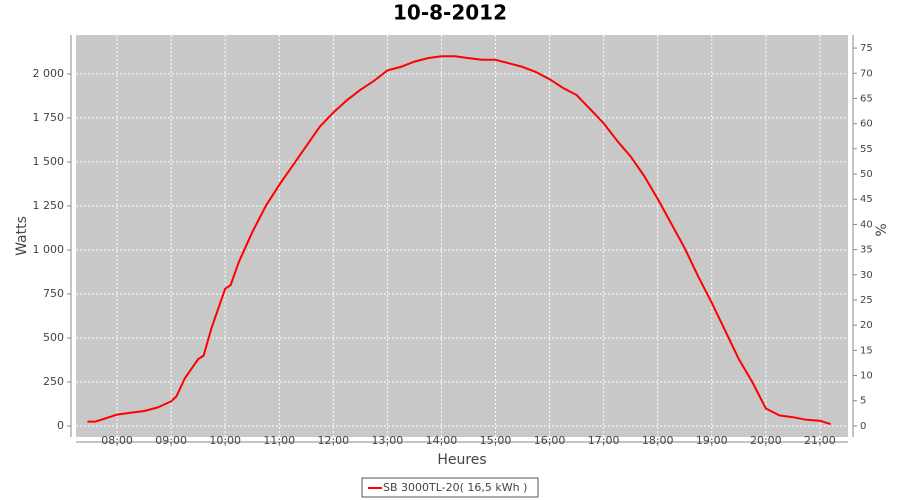 The height and width of the screenshot is (500, 900). What do you see at coordinates (866, 300) in the screenshot?
I see `y2-tick-label: 25` at bounding box center [866, 300].